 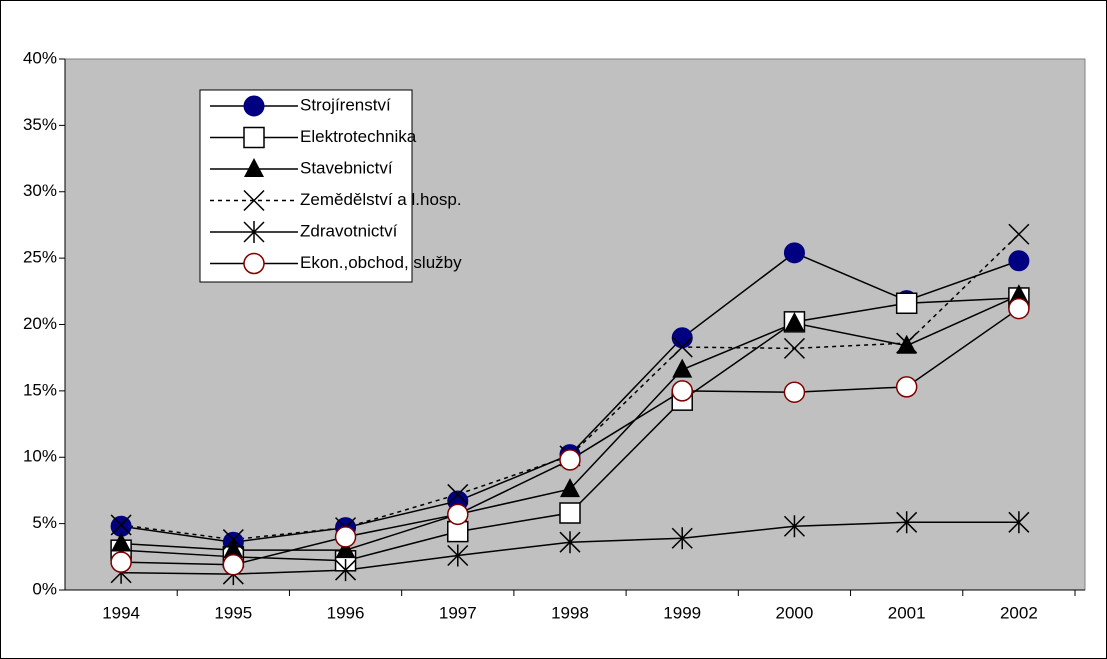 What do you see at coordinates (40, 57) in the screenshot?
I see `y-tick-label: 40%` at bounding box center [40, 57].